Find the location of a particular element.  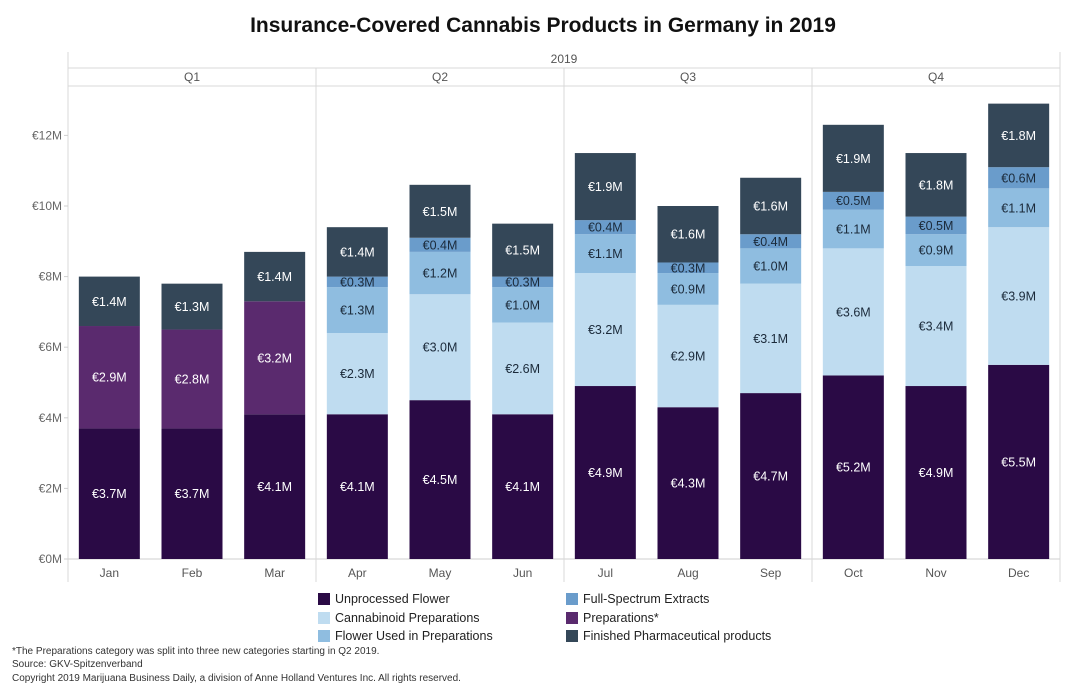

year-header-label: 2019 is located at coordinates (564, 59).